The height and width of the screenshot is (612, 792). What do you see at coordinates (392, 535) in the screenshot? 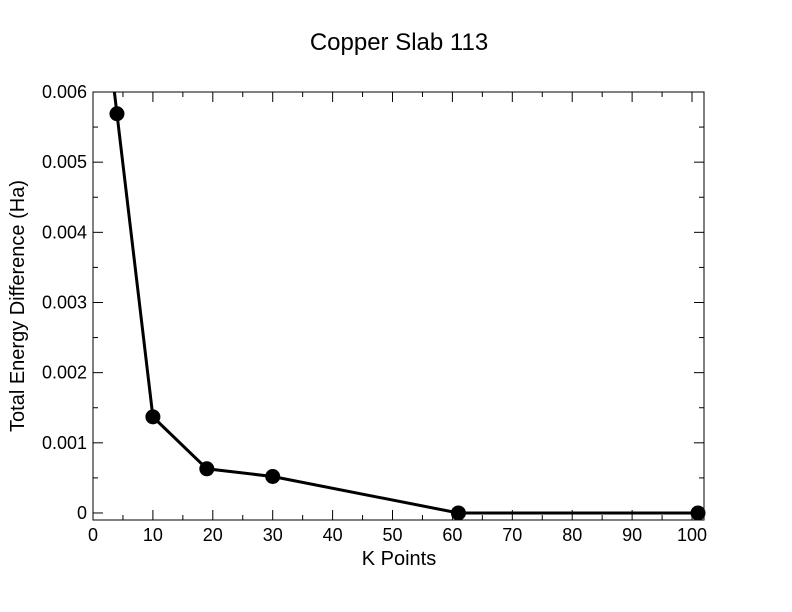
I see `x-tick-label: 50` at bounding box center [392, 535].